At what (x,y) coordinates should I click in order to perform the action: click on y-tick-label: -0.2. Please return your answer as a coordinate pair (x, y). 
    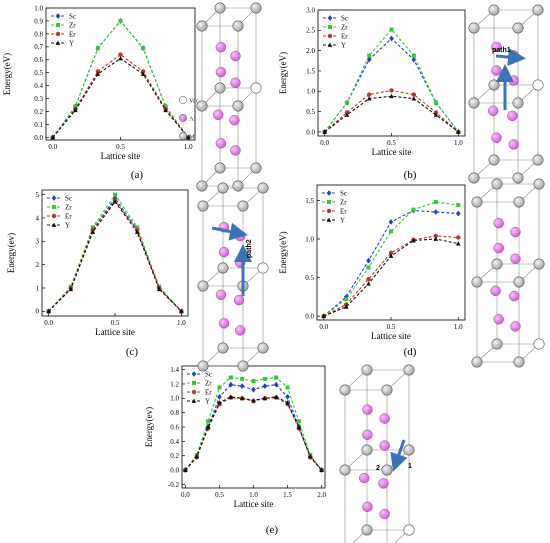
    Looking at the image, I should click on (174, 485).